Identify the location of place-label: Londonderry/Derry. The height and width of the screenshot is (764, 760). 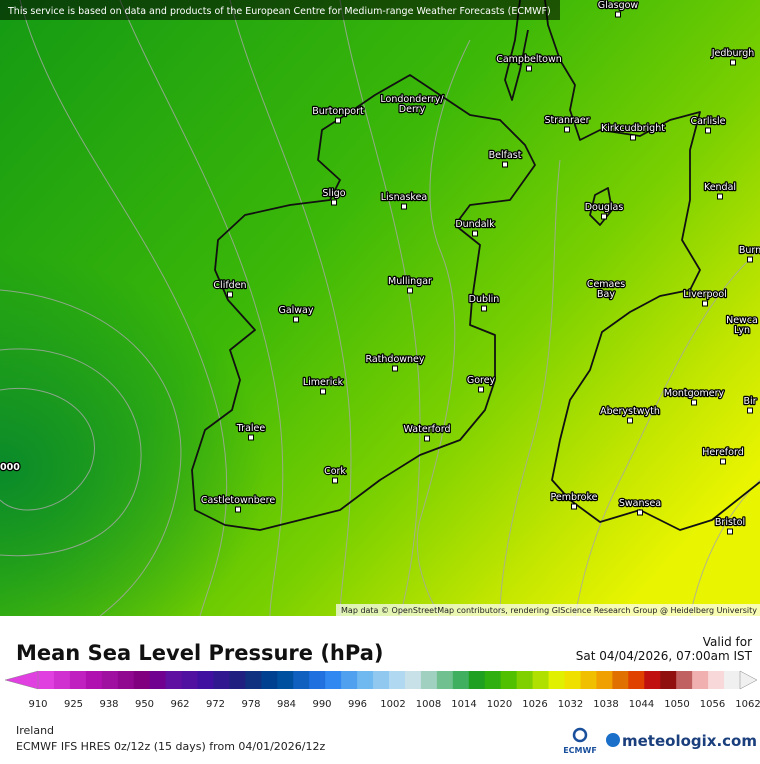
(412, 104).